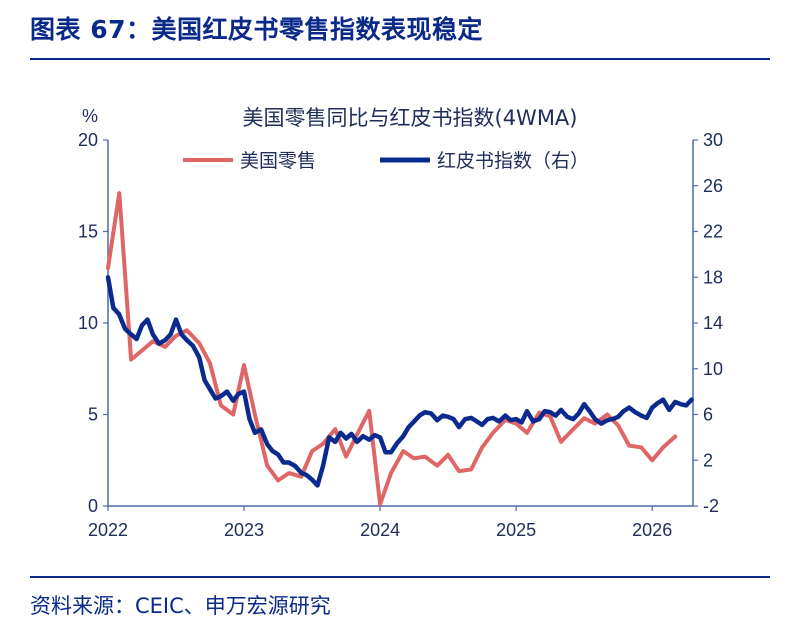 The height and width of the screenshot is (643, 789). Describe the element at coordinates (380, 530) in the screenshot. I see `x-tick-label: 2024` at that location.